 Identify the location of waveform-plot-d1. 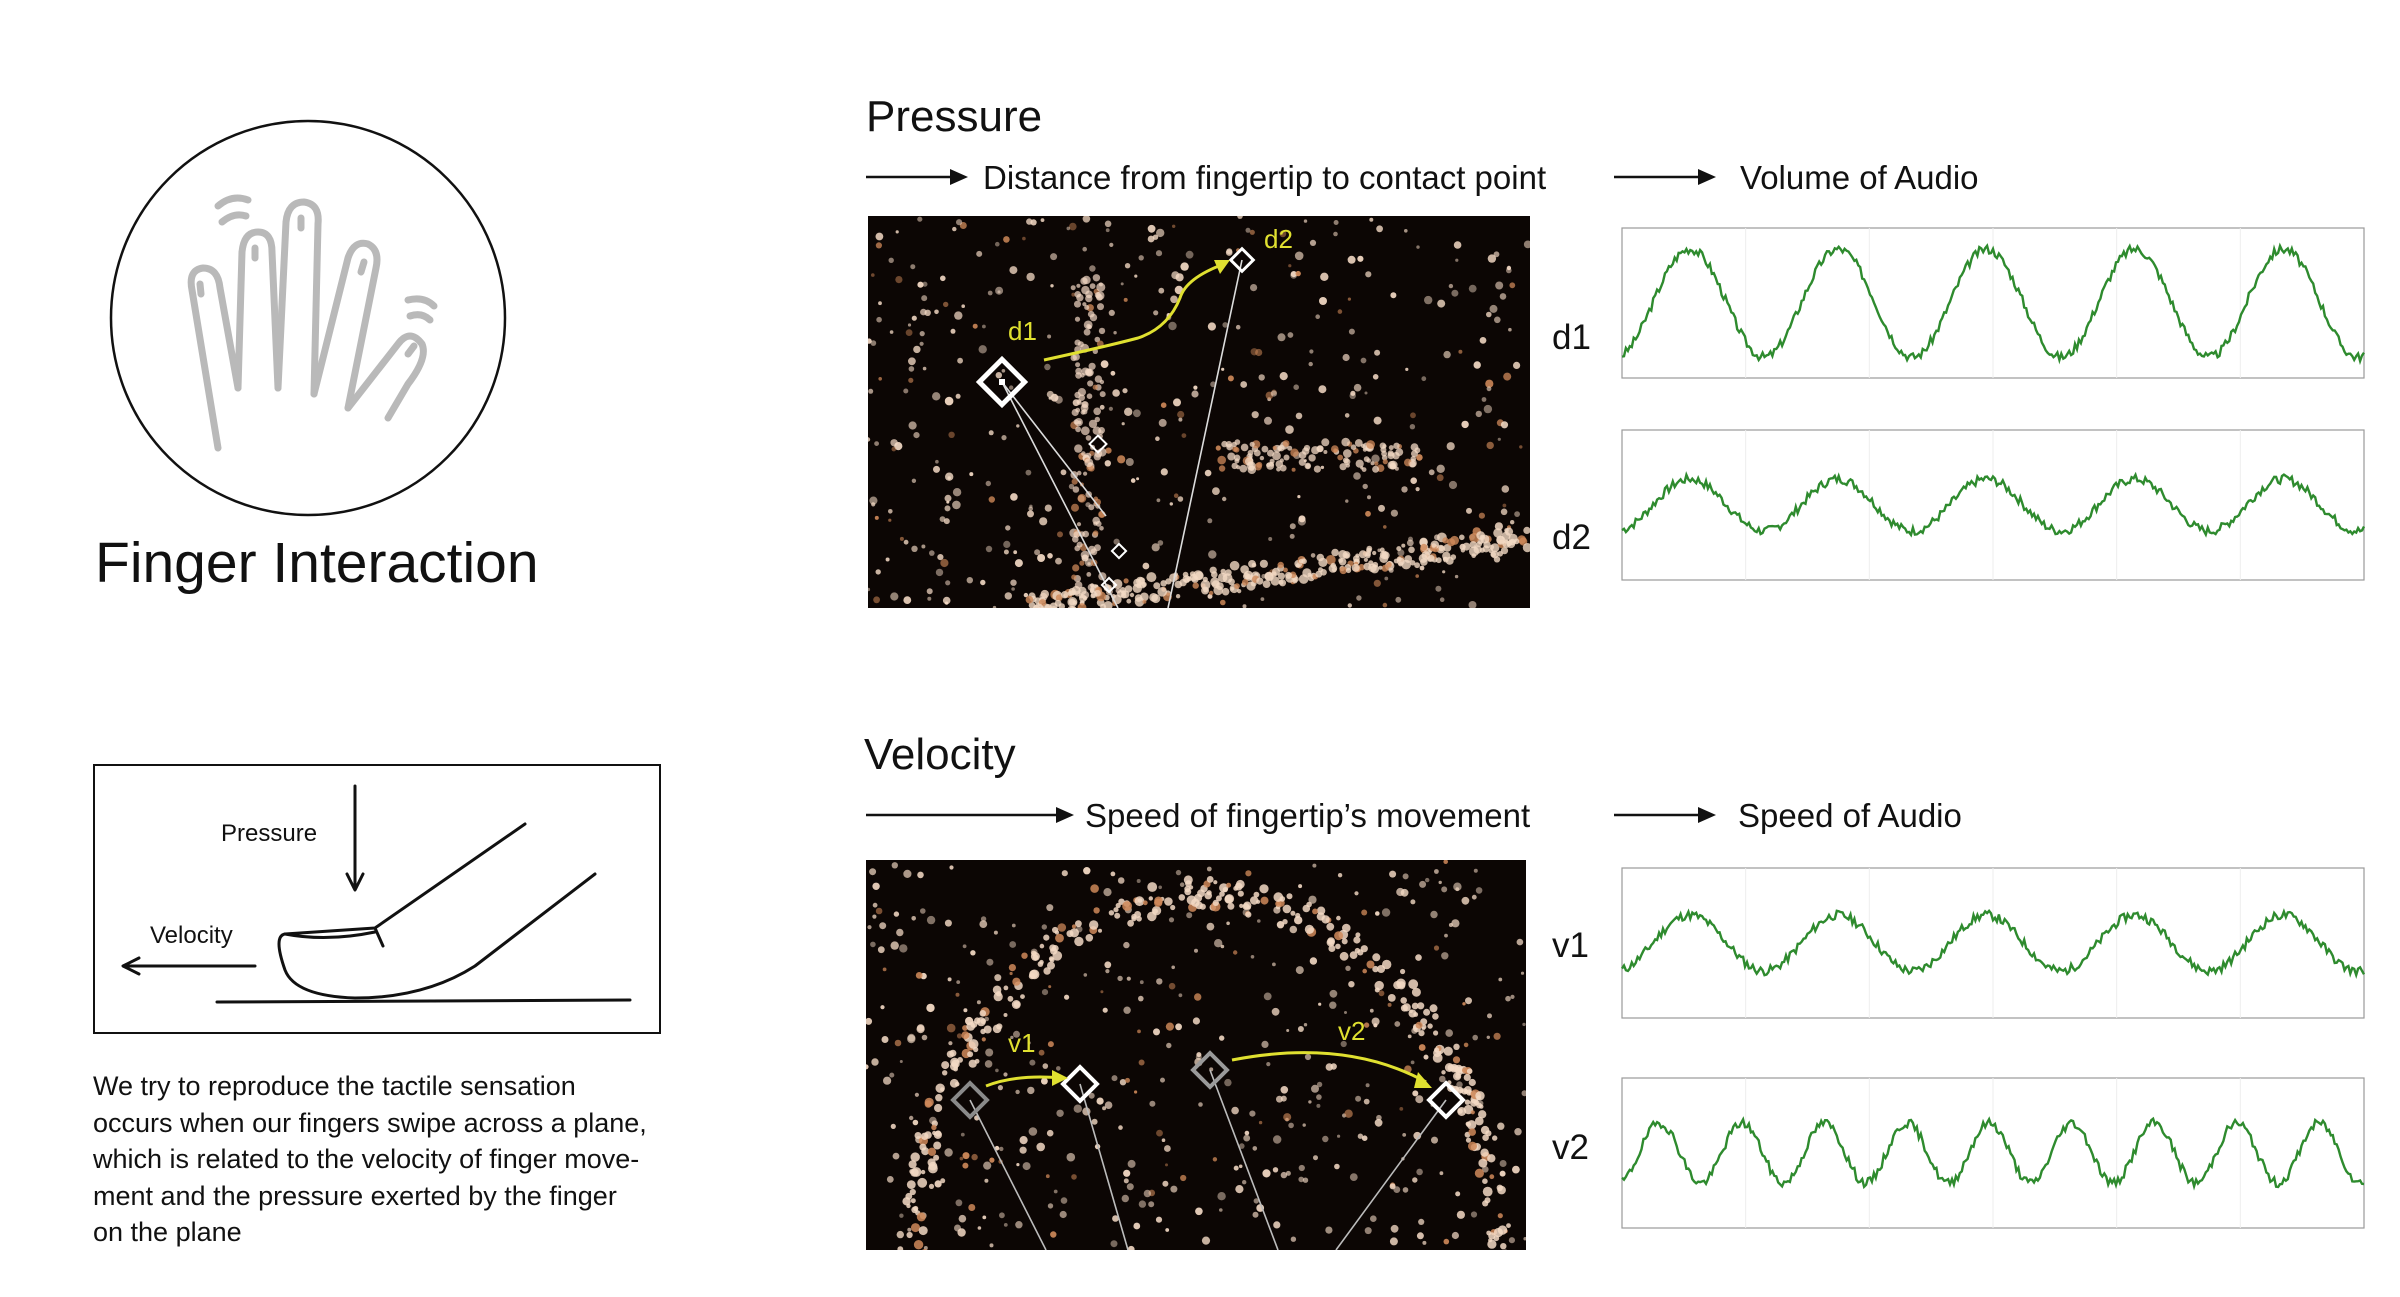
(1985, 311).